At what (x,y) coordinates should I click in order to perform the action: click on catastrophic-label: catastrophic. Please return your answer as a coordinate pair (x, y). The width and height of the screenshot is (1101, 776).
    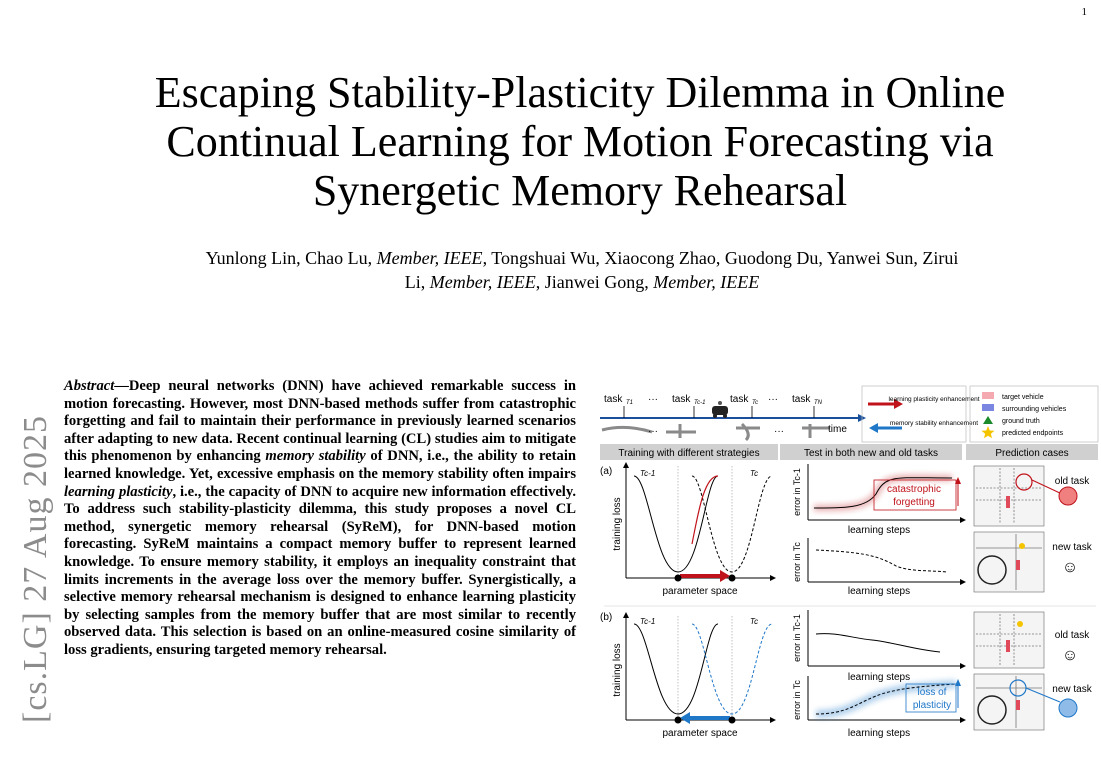
    Looking at the image, I should click on (914, 489).